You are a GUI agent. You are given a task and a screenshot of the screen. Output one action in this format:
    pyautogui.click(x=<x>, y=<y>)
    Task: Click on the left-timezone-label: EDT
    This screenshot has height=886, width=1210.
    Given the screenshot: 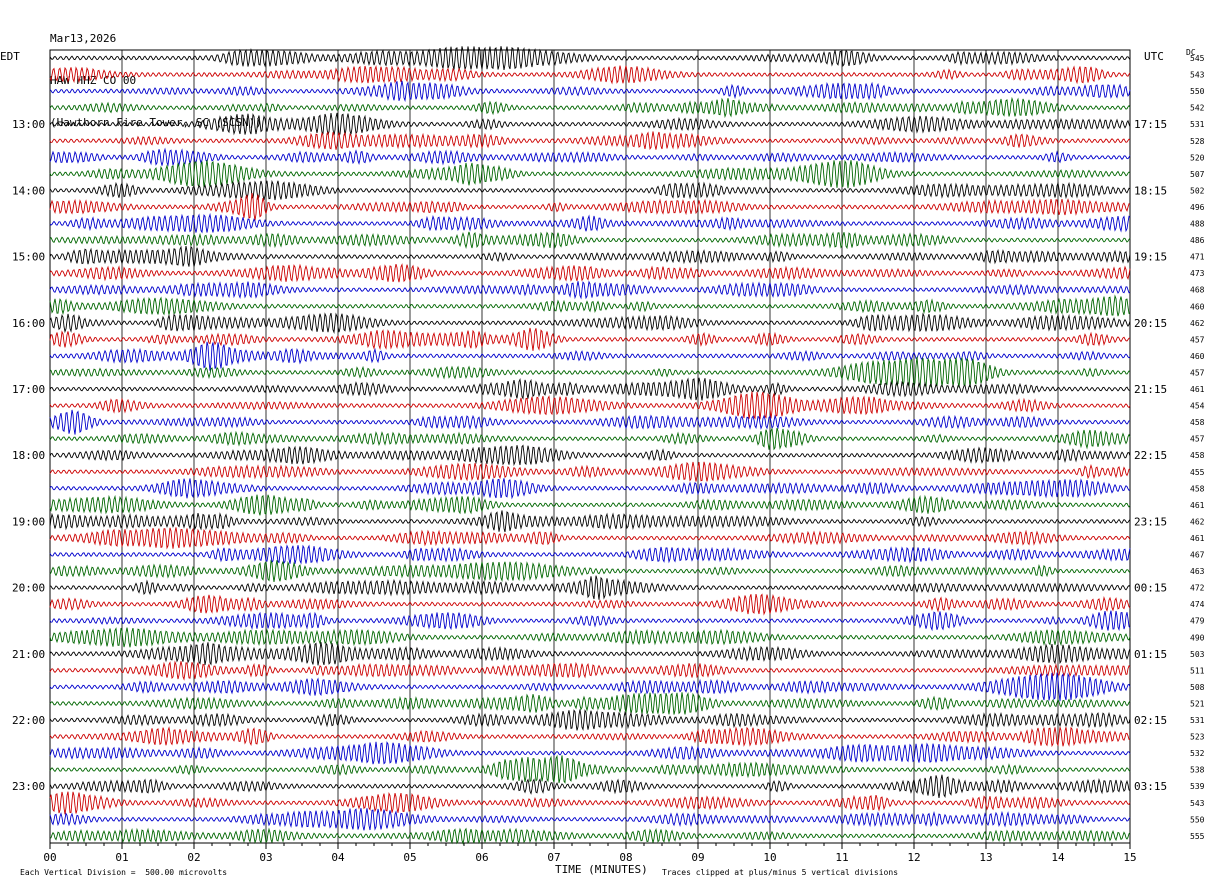 What is the action you would take?
    pyautogui.click(x=10, y=56)
    